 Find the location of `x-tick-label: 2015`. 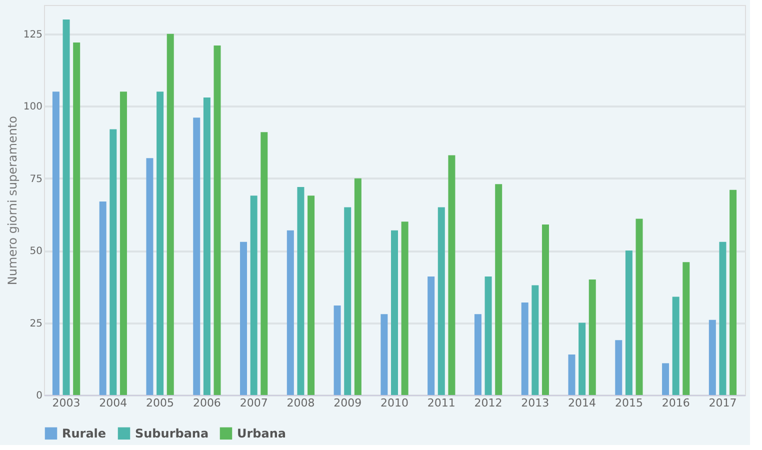

x-tick-label: 2015 is located at coordinates (628, 403).